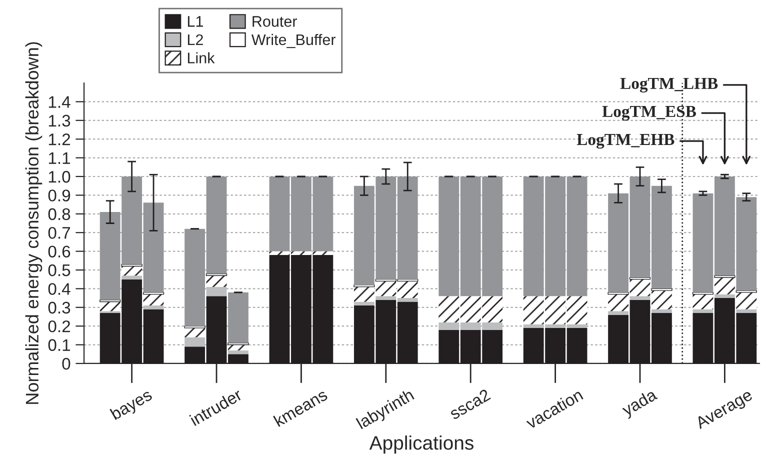  What do you see at coordinates (421, 445) in the screenshot?
I see `x-axis-title: Applications` at bounding box center [421, 445].